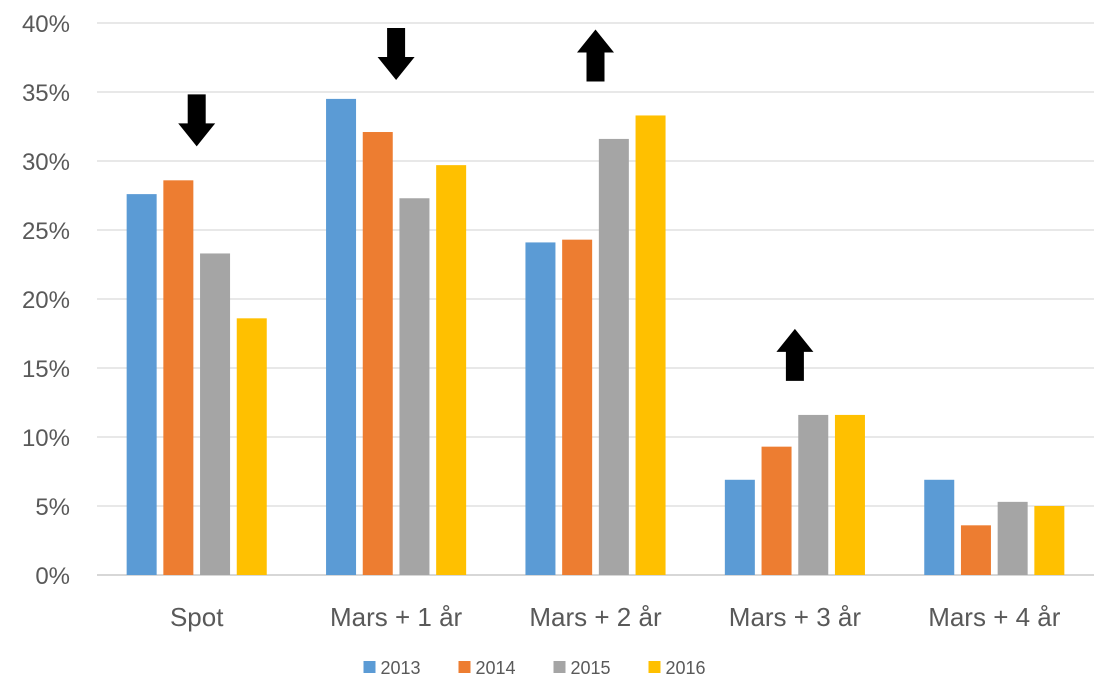 The width and height of the screenshot is (1099, 684). I want to click on x-tick-label: Mars + 4 år, so click(994, 617).